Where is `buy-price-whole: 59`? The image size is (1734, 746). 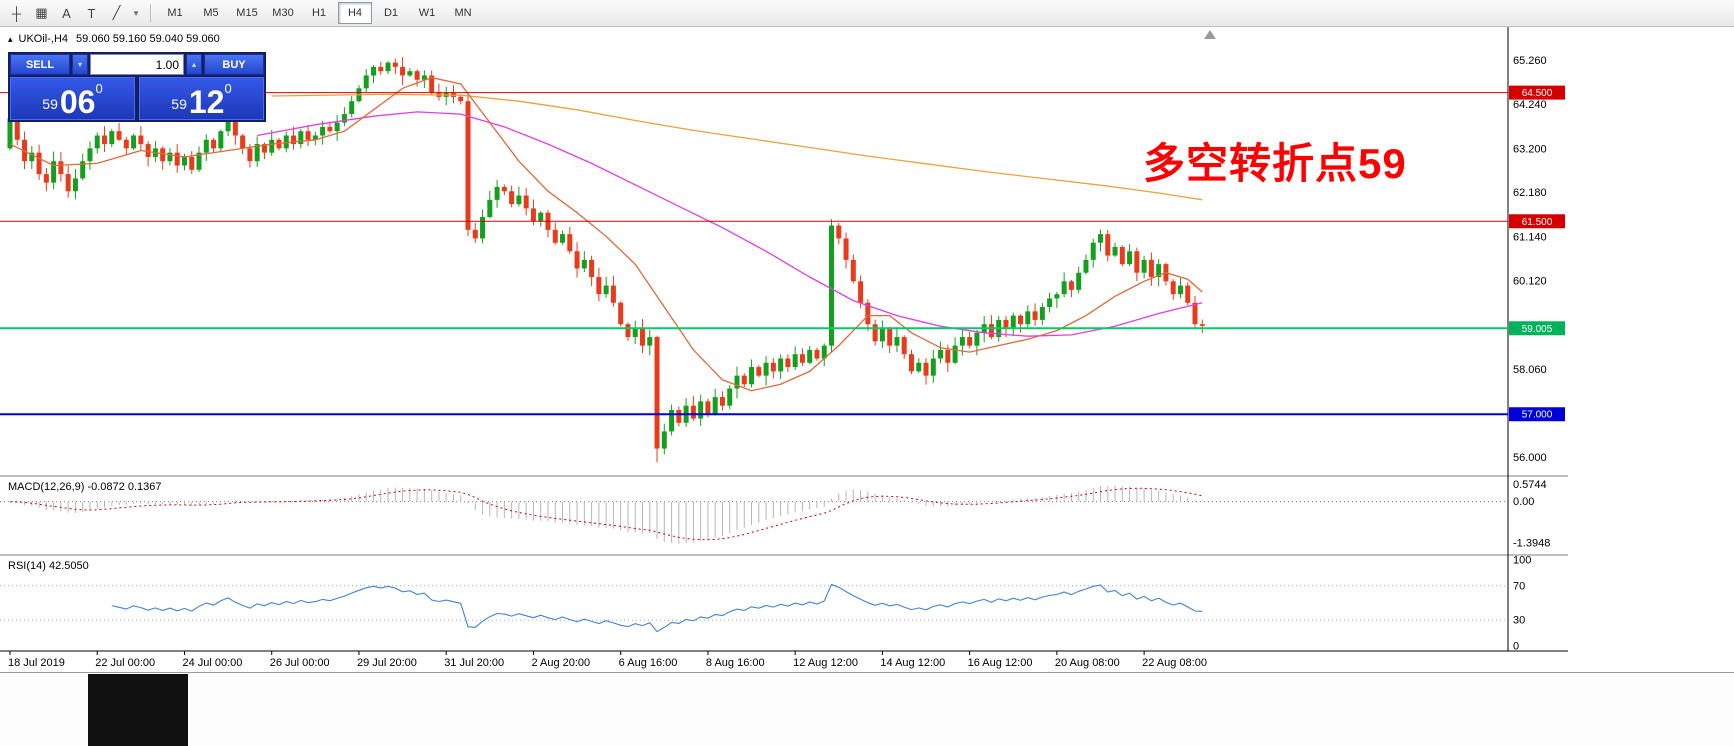 buy-price-whole: 59 is located at coordinates (179, 104).